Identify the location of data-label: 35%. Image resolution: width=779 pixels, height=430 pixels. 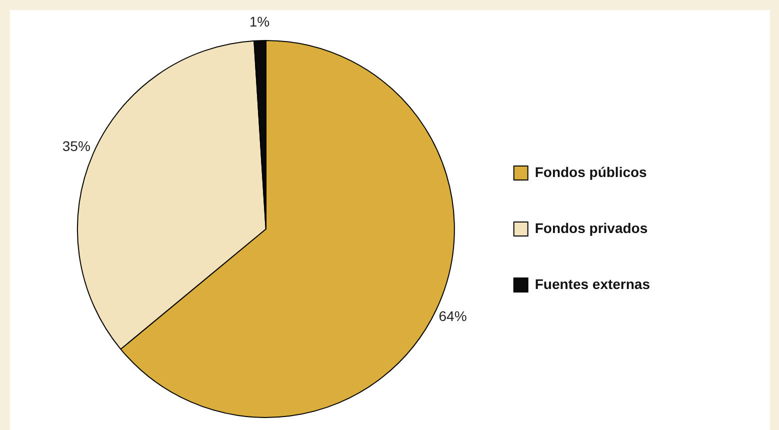
(76, 146).